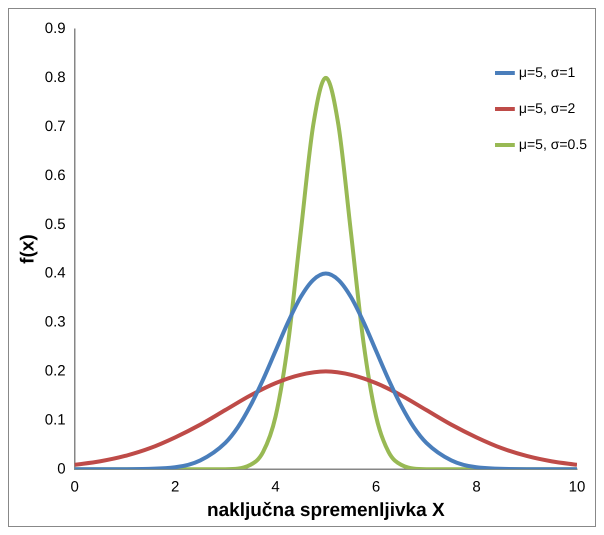  I want to click on y-tick-label: 0.6, so click(55, 175).